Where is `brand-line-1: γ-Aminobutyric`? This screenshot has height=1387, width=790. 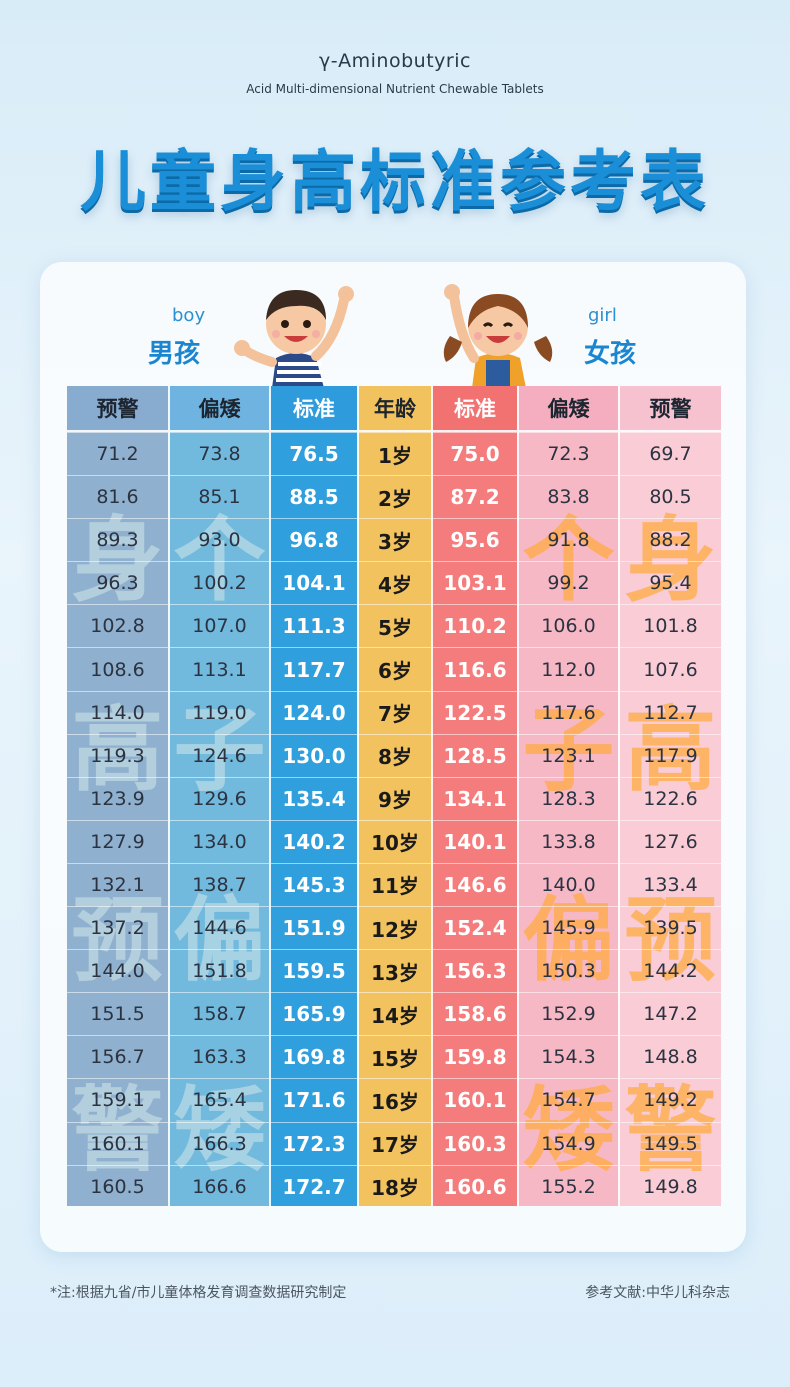 brand-line-1: γ-Aminobutyric is located at coordinates (395, 61).